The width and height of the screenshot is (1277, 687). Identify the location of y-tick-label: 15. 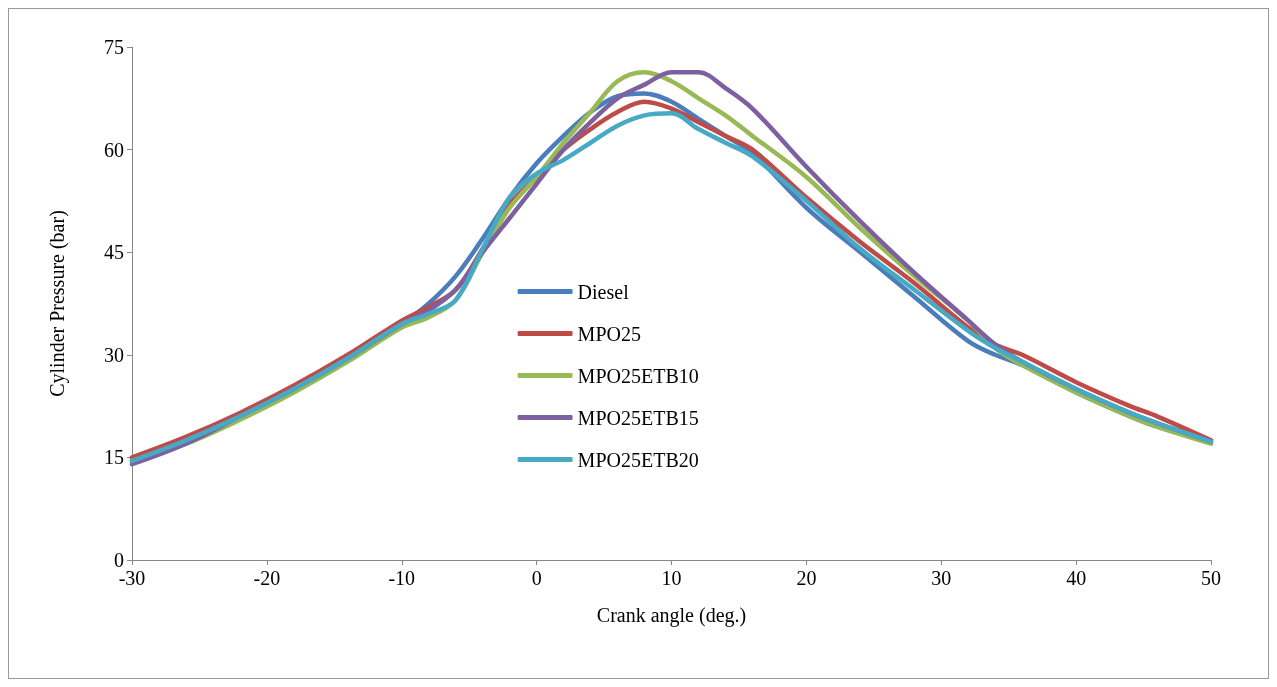
(114, 457).